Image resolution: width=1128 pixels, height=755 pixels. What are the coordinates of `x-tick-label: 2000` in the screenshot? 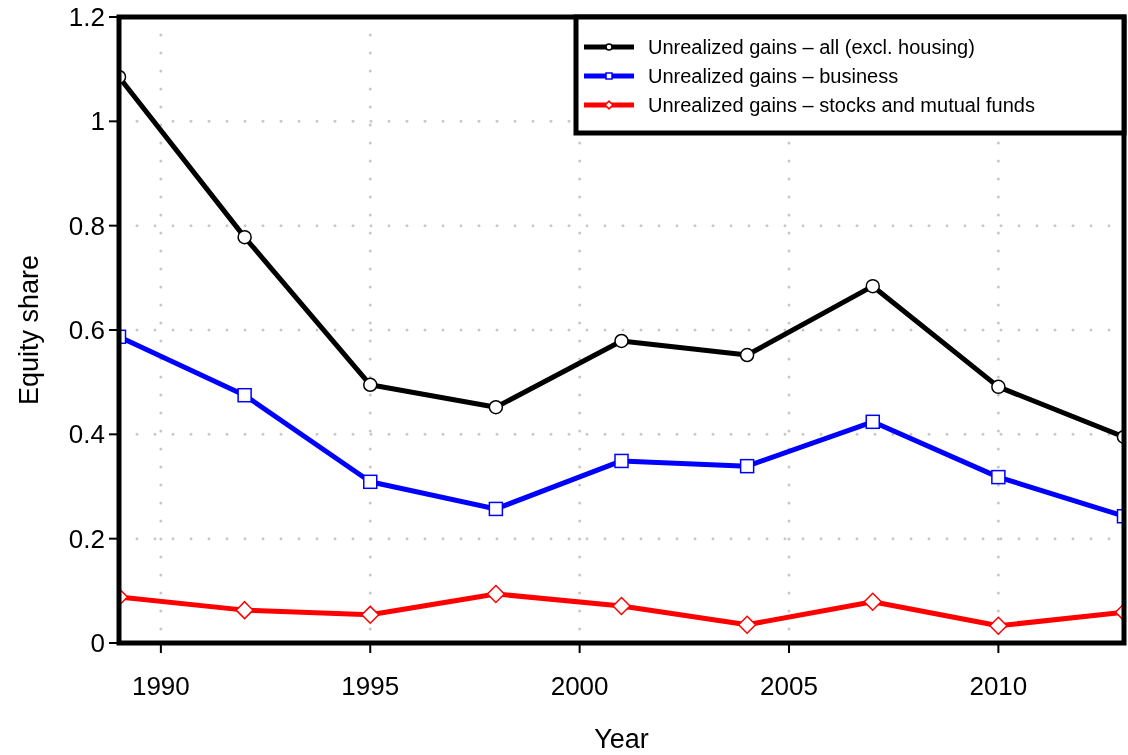 It's located at (579, 686).